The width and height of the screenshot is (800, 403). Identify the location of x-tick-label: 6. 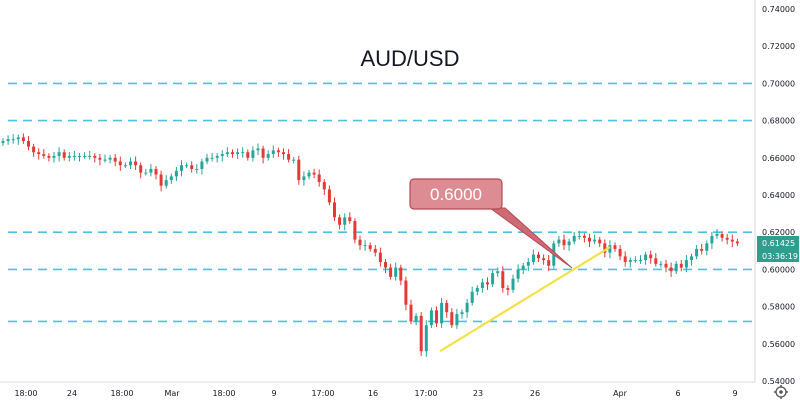
(677, 393).